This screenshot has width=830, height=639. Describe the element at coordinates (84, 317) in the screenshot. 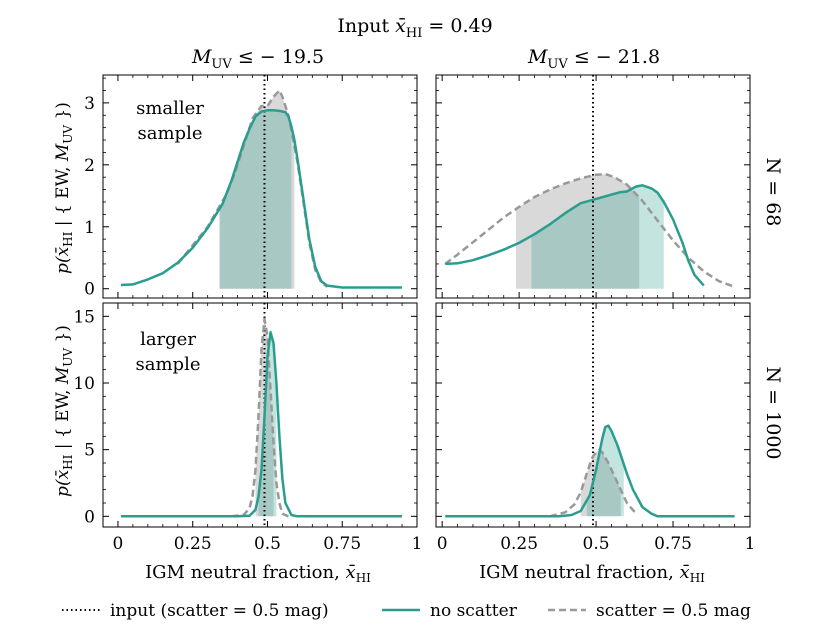

I see `ytick-label-bottom-left: 15` at that location.